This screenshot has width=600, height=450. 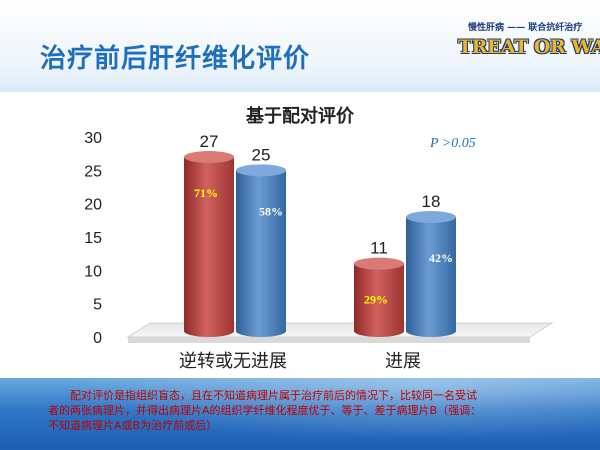 I want to click on category-label: 进展, so click(x=403, y=361).